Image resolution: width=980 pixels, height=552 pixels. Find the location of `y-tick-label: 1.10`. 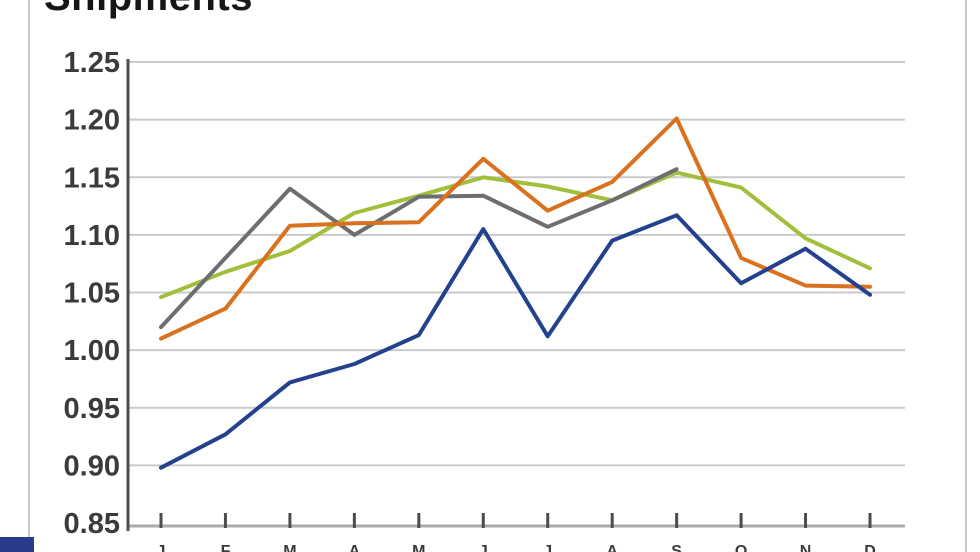

y-tick-label: 1.10 is located at coordinates (92, 236).